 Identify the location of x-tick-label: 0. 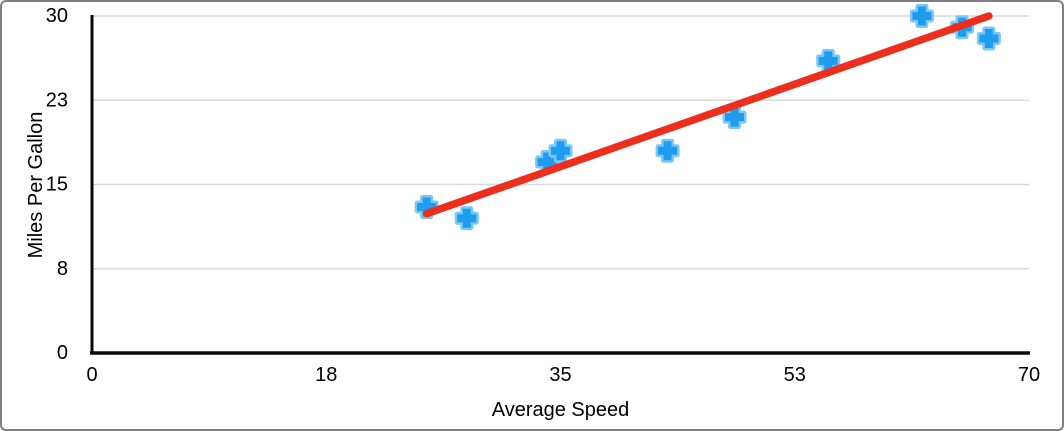
(91, 375).